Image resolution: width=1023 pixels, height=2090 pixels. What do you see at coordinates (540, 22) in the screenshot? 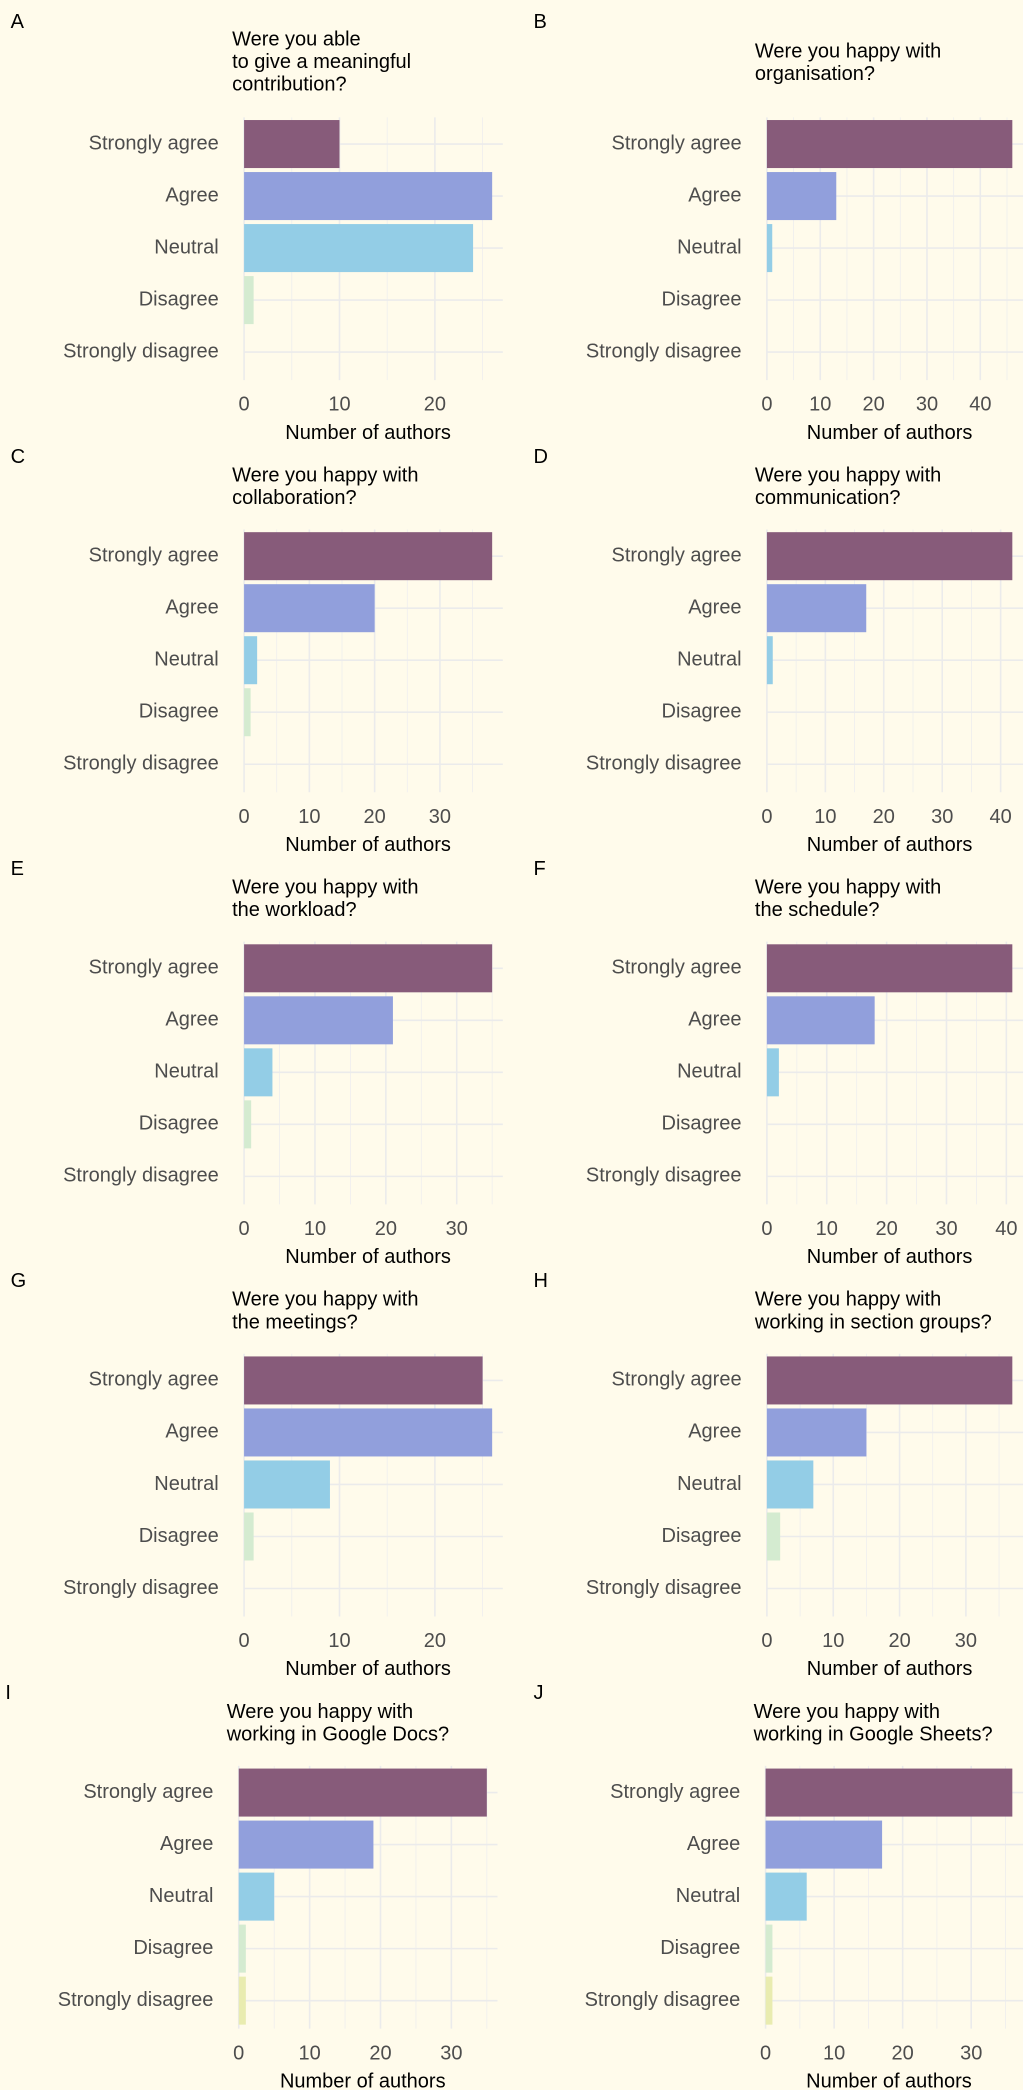
I see `panel-tag: B` at bounding box center [540, 22].